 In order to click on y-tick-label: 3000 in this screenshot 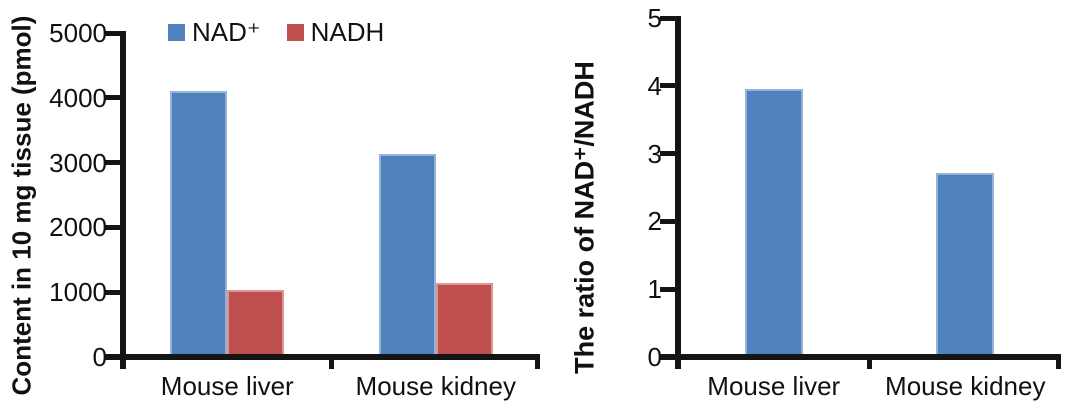, I will do `click(78, 162)`.